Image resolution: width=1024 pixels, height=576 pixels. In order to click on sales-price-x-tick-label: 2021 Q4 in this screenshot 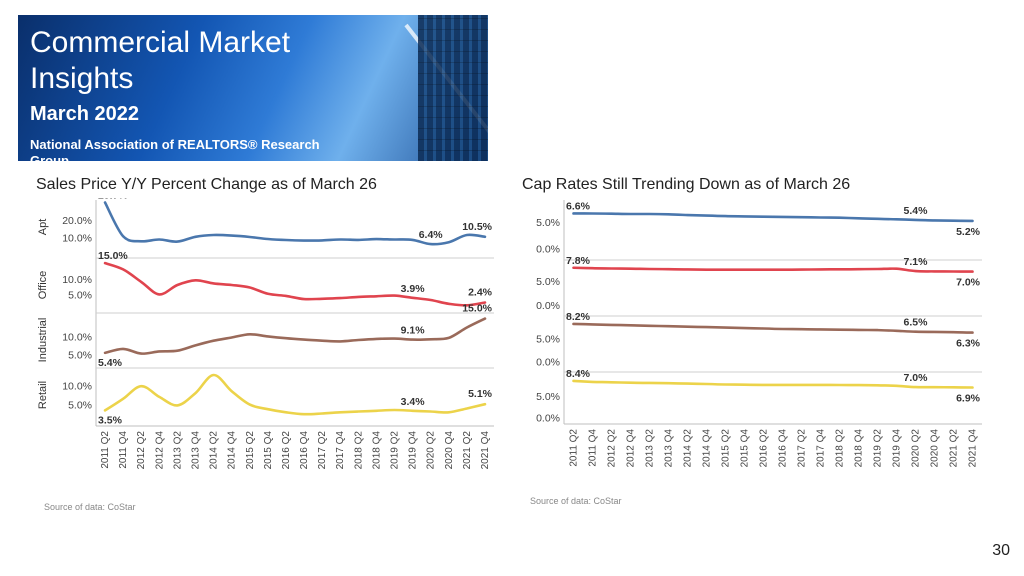, I will do `click(485, 450)`.